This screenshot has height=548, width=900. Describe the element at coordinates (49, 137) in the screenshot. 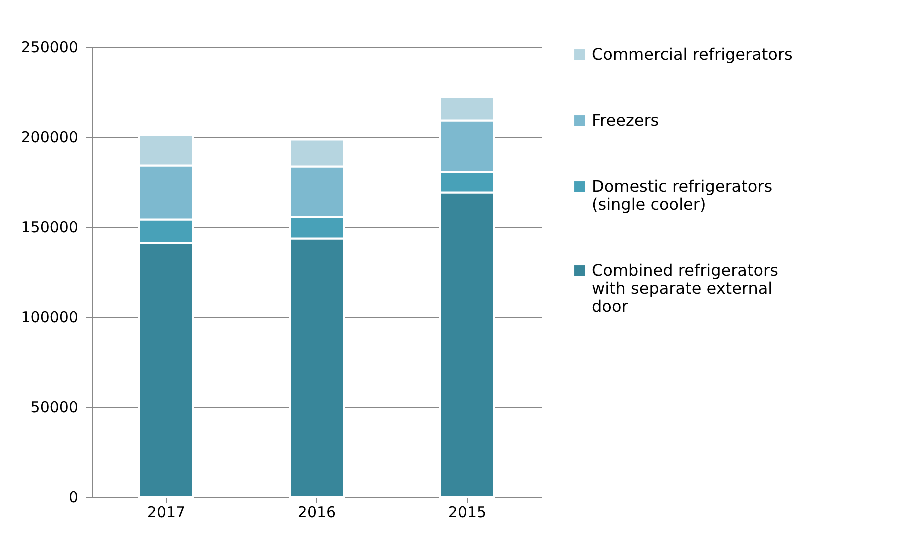

I see `y-tick-label: 200000` at that location.